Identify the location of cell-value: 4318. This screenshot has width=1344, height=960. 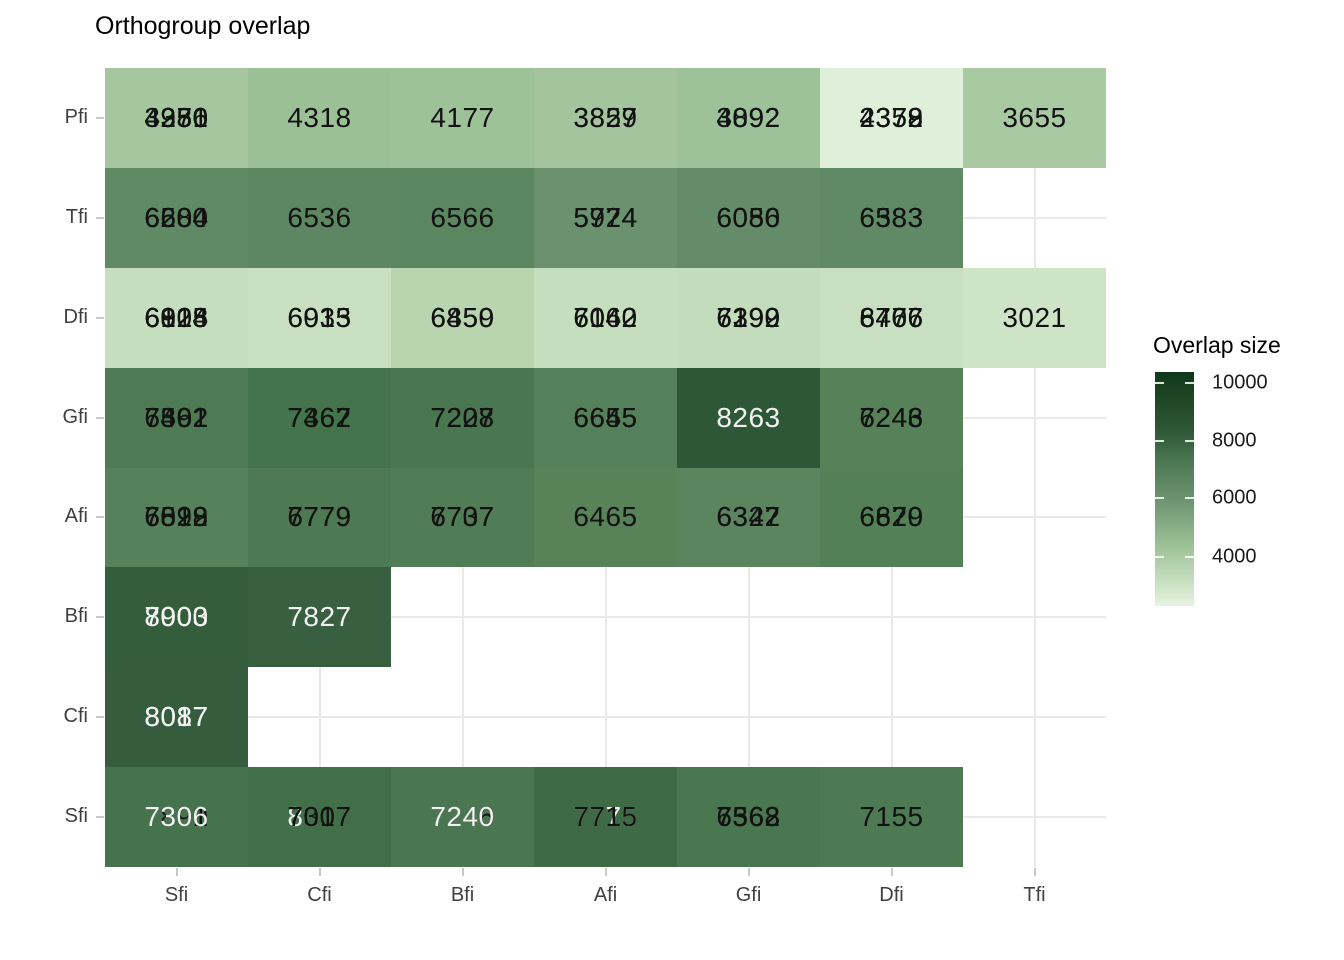
(319, 117).